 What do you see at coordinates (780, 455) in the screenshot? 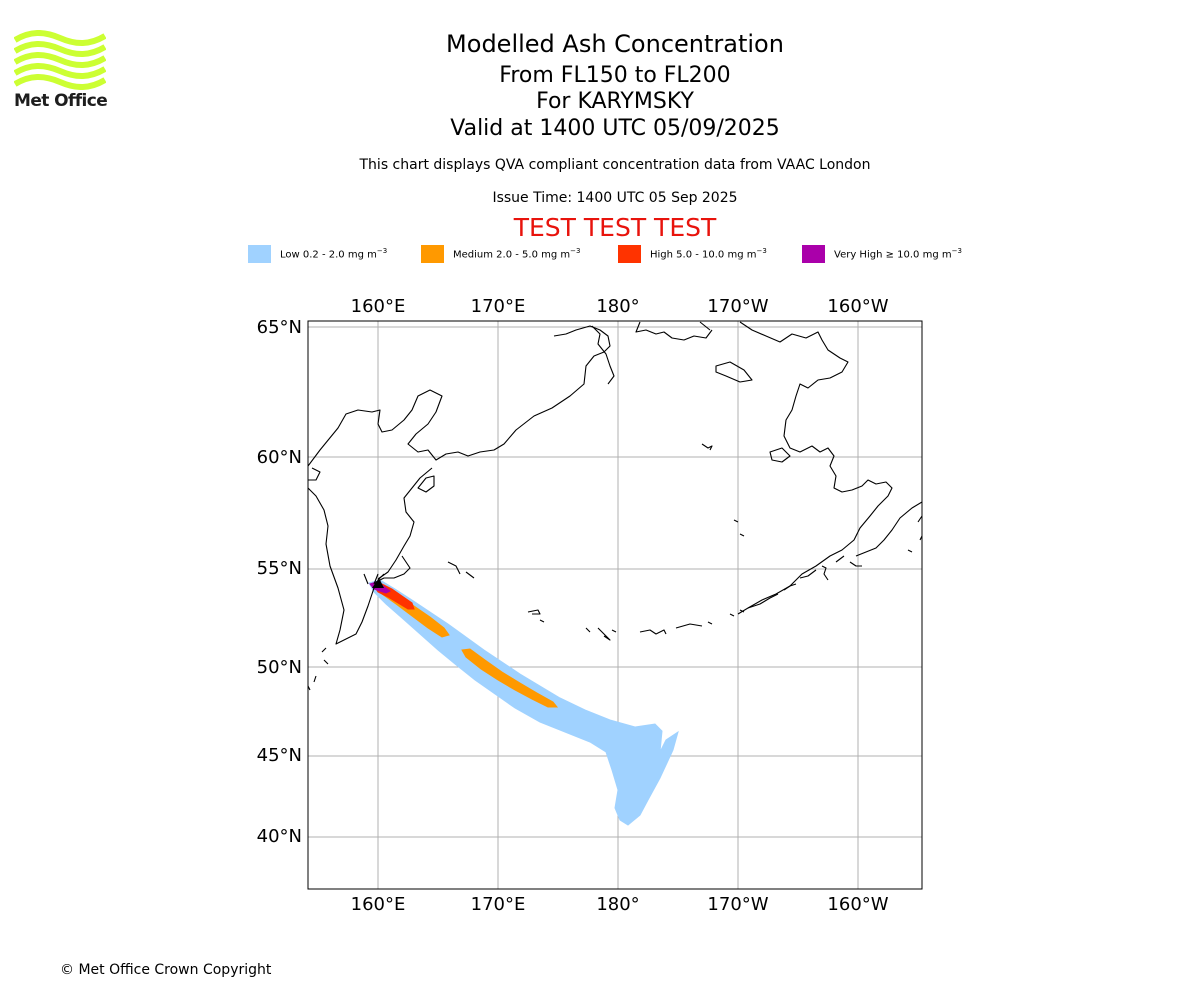
I see `coastline-nunivak-island` at bounding box center [780, 455].